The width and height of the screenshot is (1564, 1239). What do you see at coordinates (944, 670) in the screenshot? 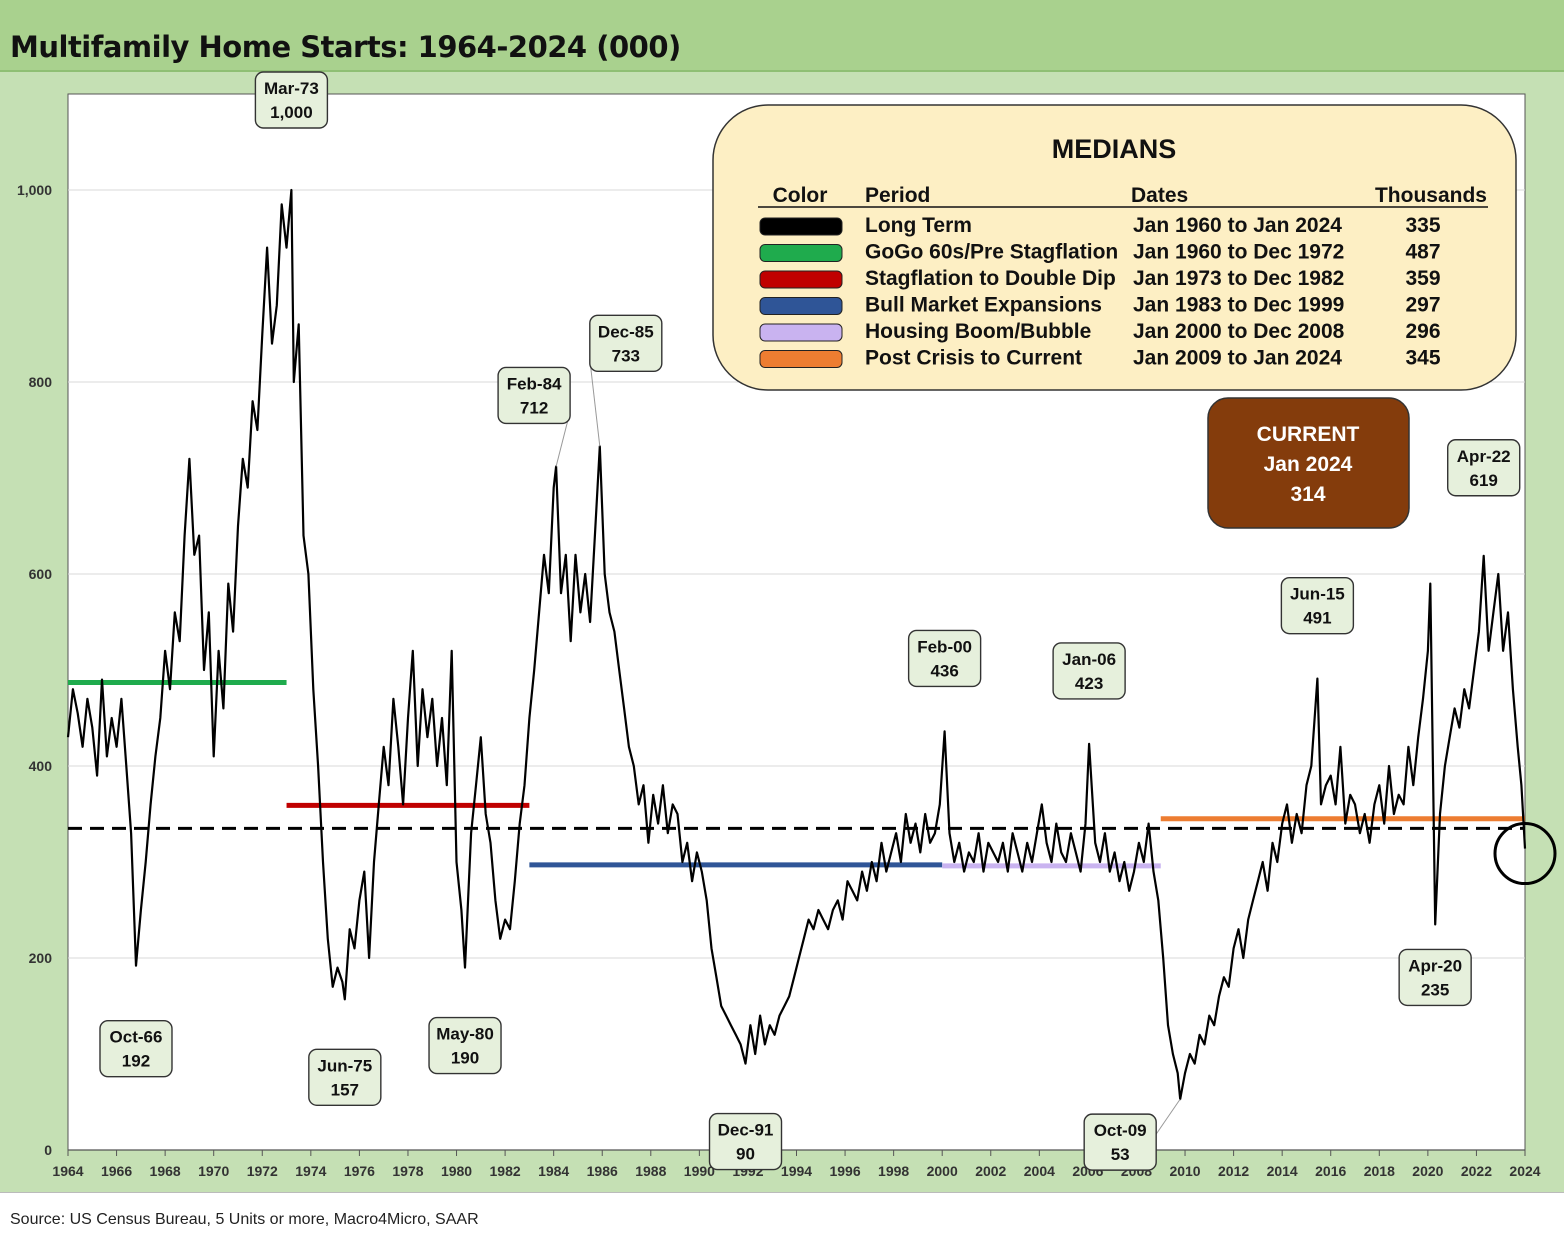
I see `callout-value: 436` at bounding box center [944, 670].